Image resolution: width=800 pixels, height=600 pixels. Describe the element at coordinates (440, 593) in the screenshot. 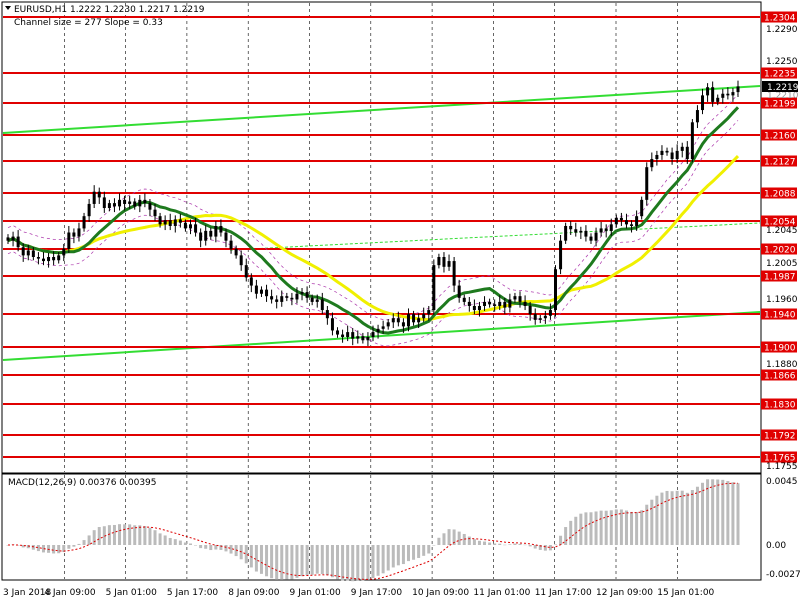

I see `time-tick-label: 10 Jan 09:00` at that location.